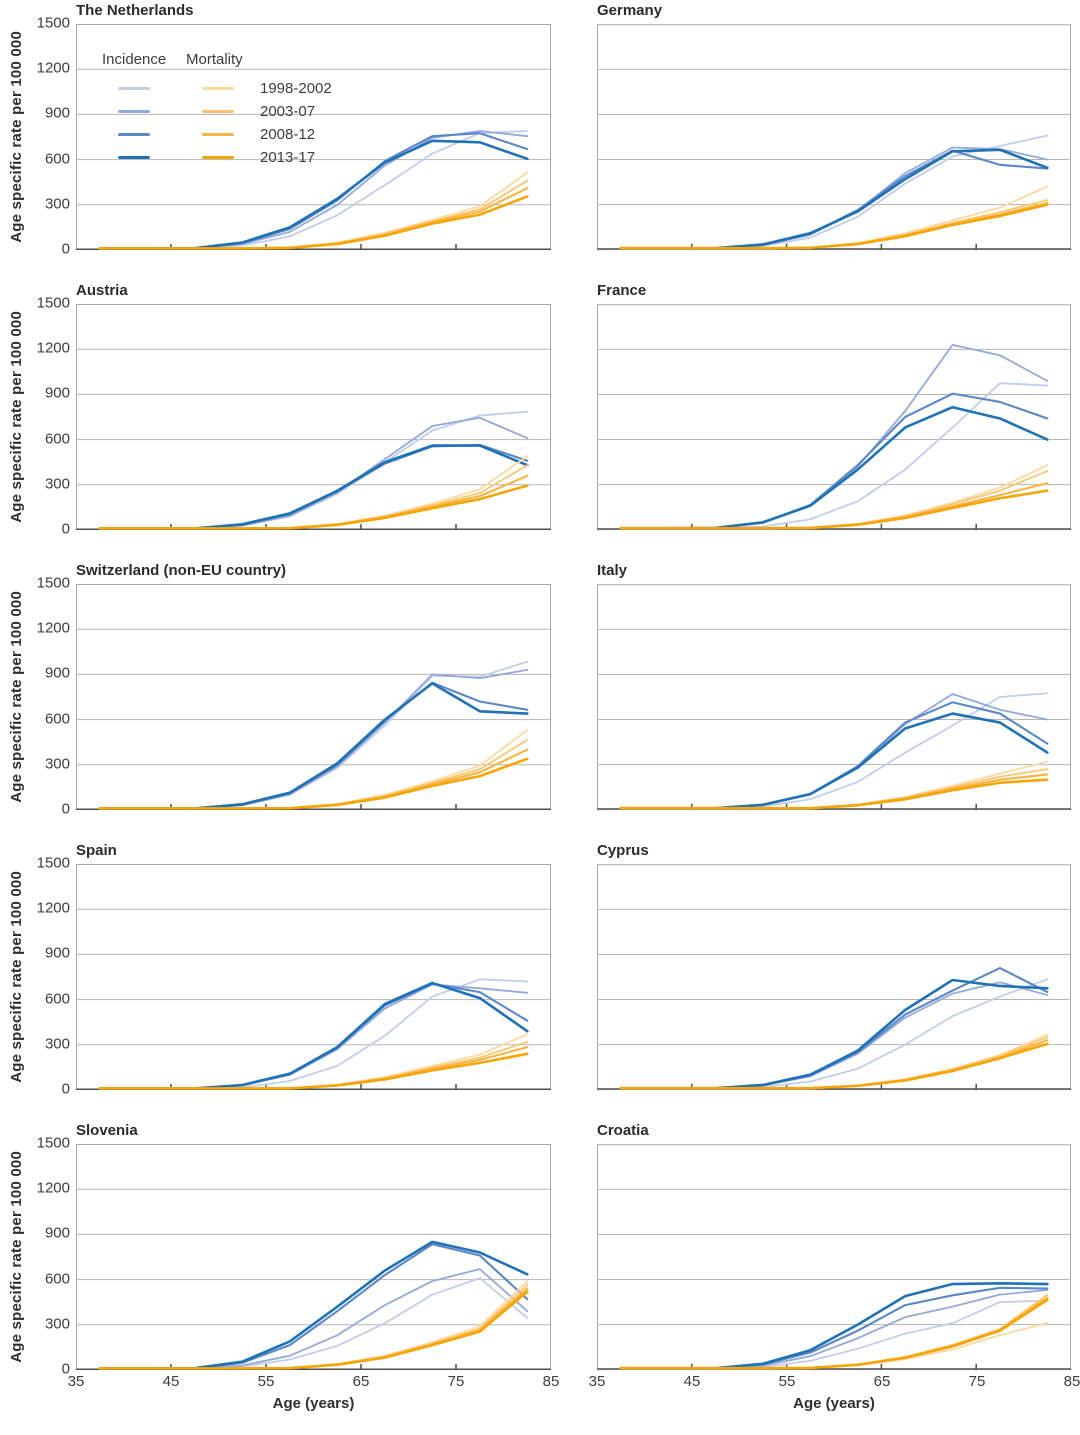 The image size is (1080, 1435). What do you see at coordinates (76, 1381) in the screenshot?
I see `x-tick-label: 35` at bounding box center [76, 1381].